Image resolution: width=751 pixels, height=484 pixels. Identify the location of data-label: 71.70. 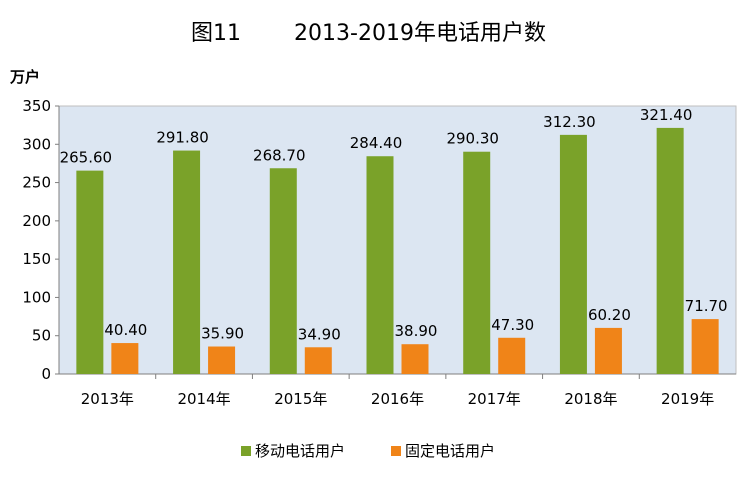
(706, 306).